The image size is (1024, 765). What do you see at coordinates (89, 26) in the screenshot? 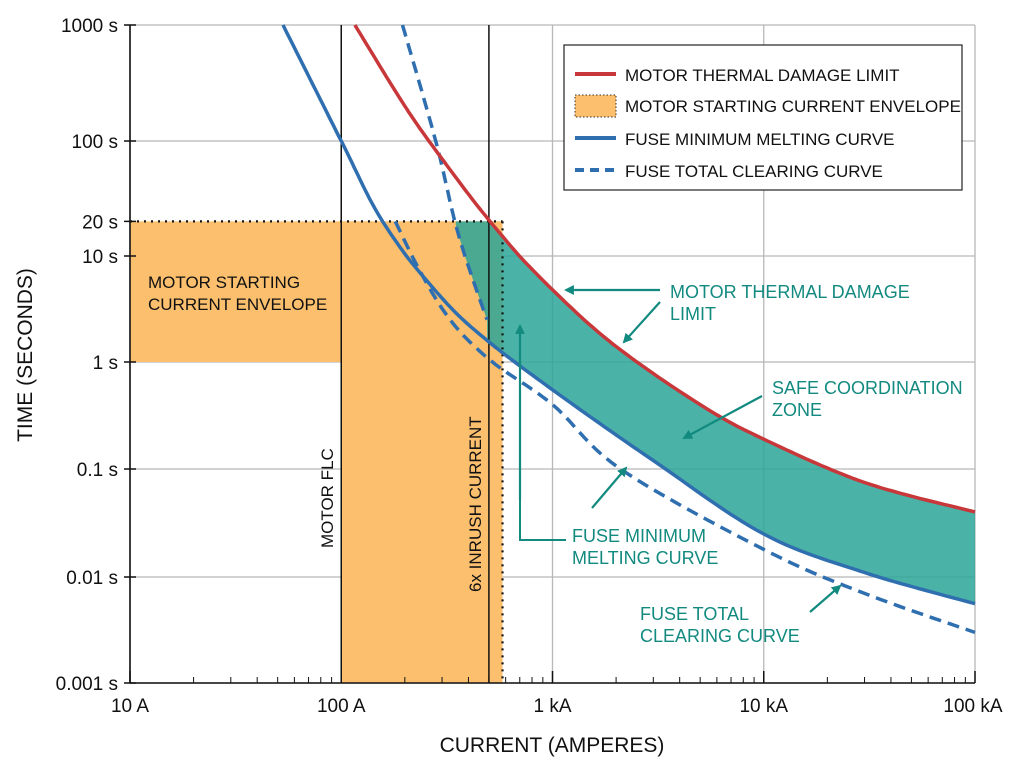
I see `y-tick-label: 1000 s` at bounding box center [89, 26].